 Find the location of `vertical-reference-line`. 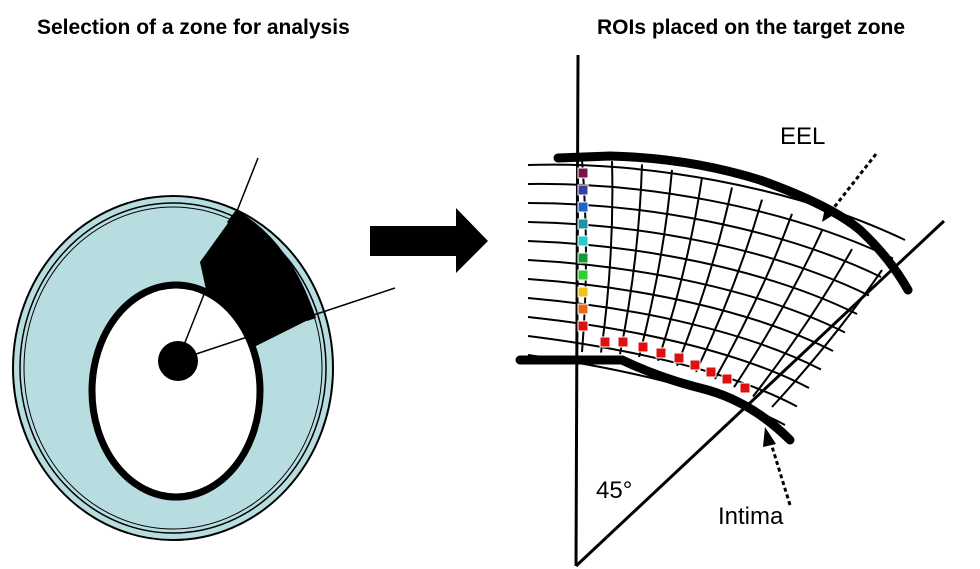

vertical-reference-line is located at coordinates (577, 310).